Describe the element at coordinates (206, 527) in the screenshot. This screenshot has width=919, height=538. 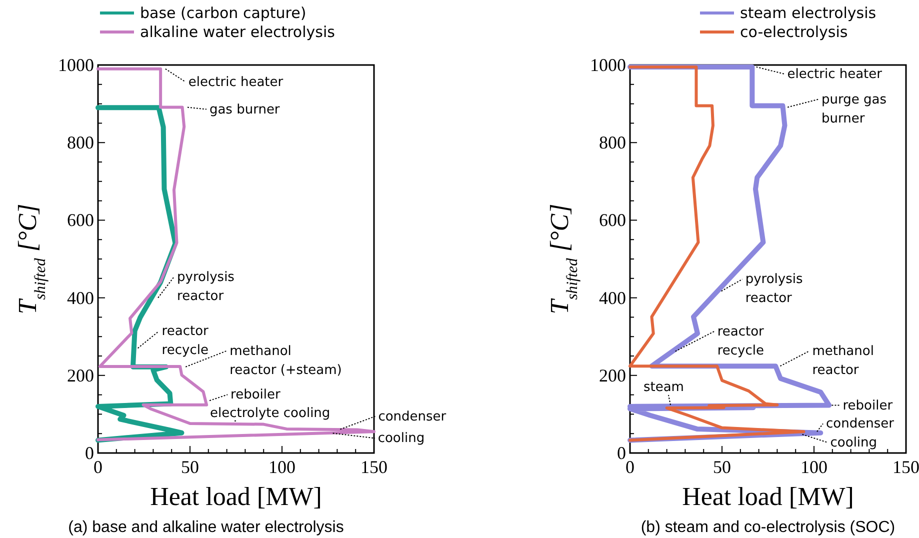
I see `text: (a) base and alkaline water electrolysis` at that location.